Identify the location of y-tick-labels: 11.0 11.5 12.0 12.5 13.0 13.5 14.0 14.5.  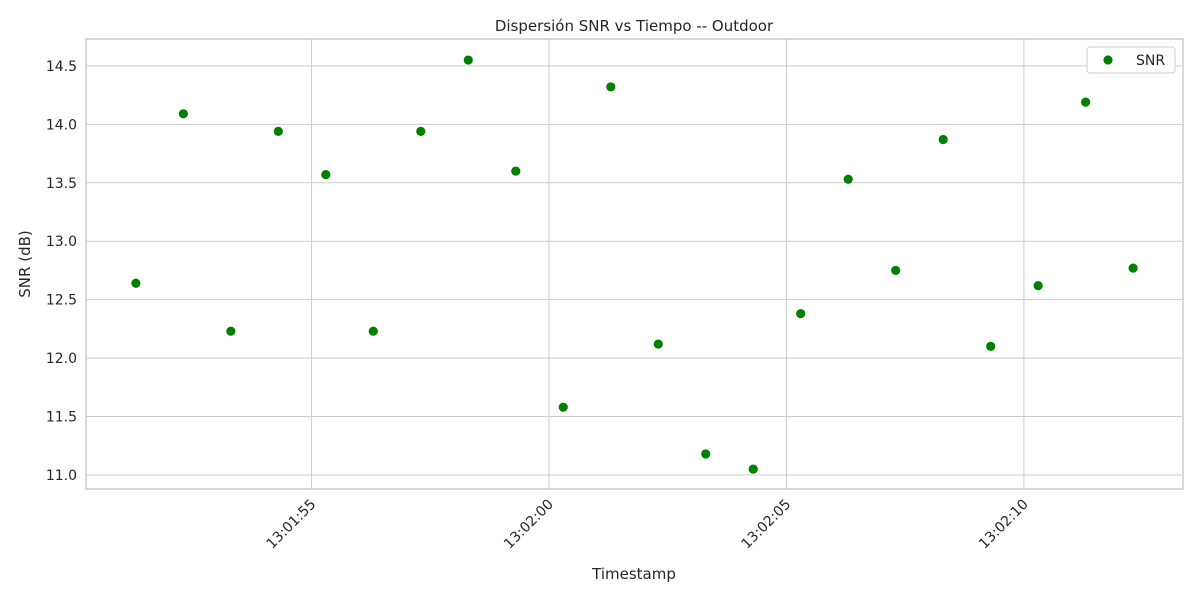
(61, 271).